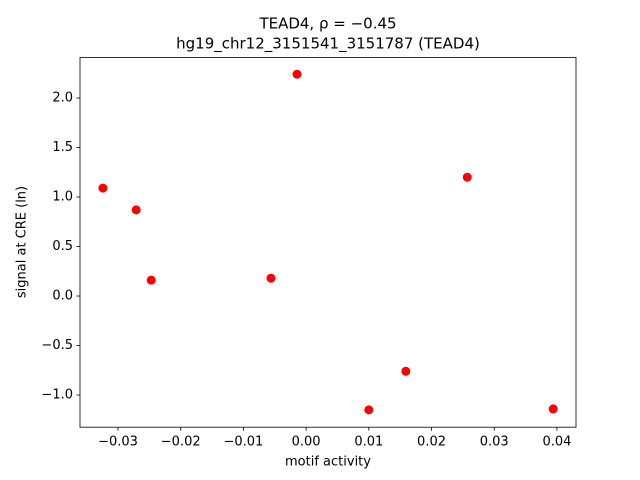  I want to click on y-tick-label: −0.5, so click(57, 345).